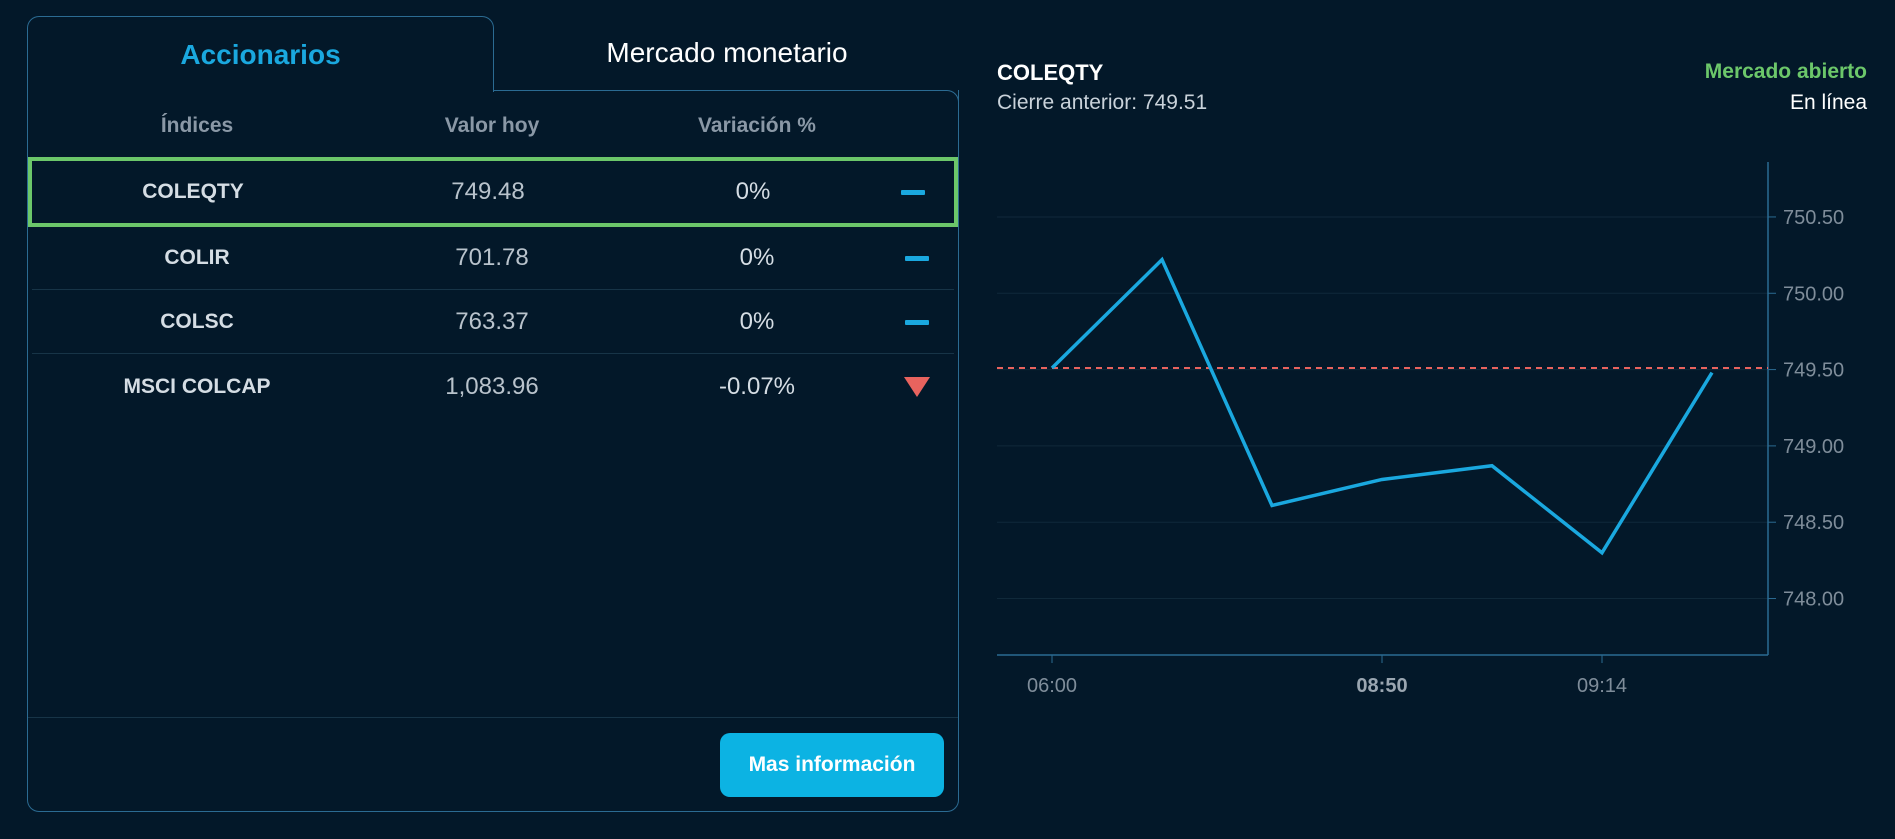 The image size is (1895, 839). I want to click on table-row: MSCI COLCAP 1,083.96 -0.07%, so click(493, 386).